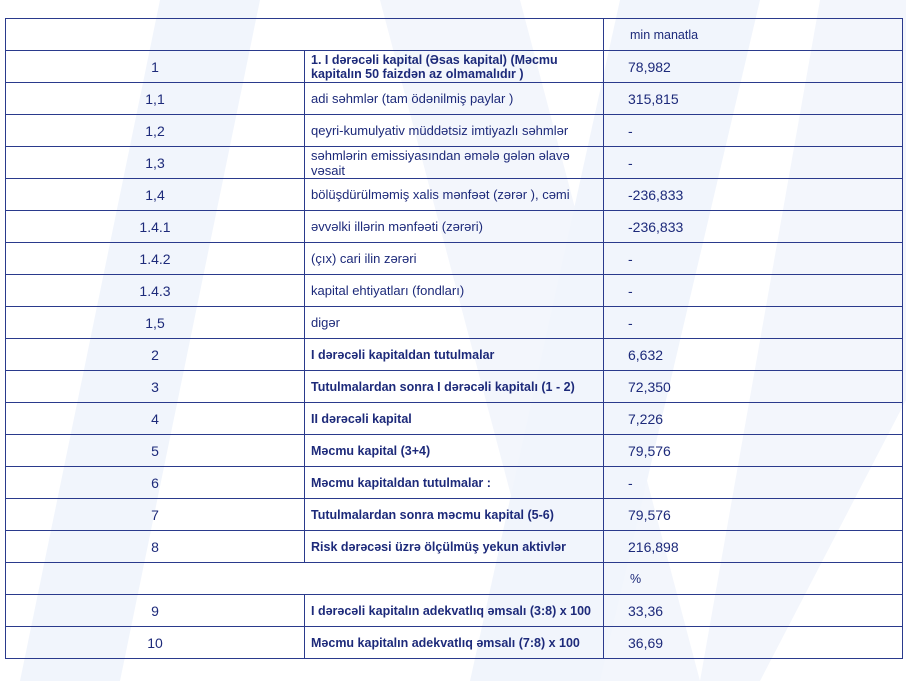 Image resolution: width=906 pixels, height=681 pixels. Describe the element at coordinates (155, 322) in the screenshot. I see `row-number: 1,5` at that location.